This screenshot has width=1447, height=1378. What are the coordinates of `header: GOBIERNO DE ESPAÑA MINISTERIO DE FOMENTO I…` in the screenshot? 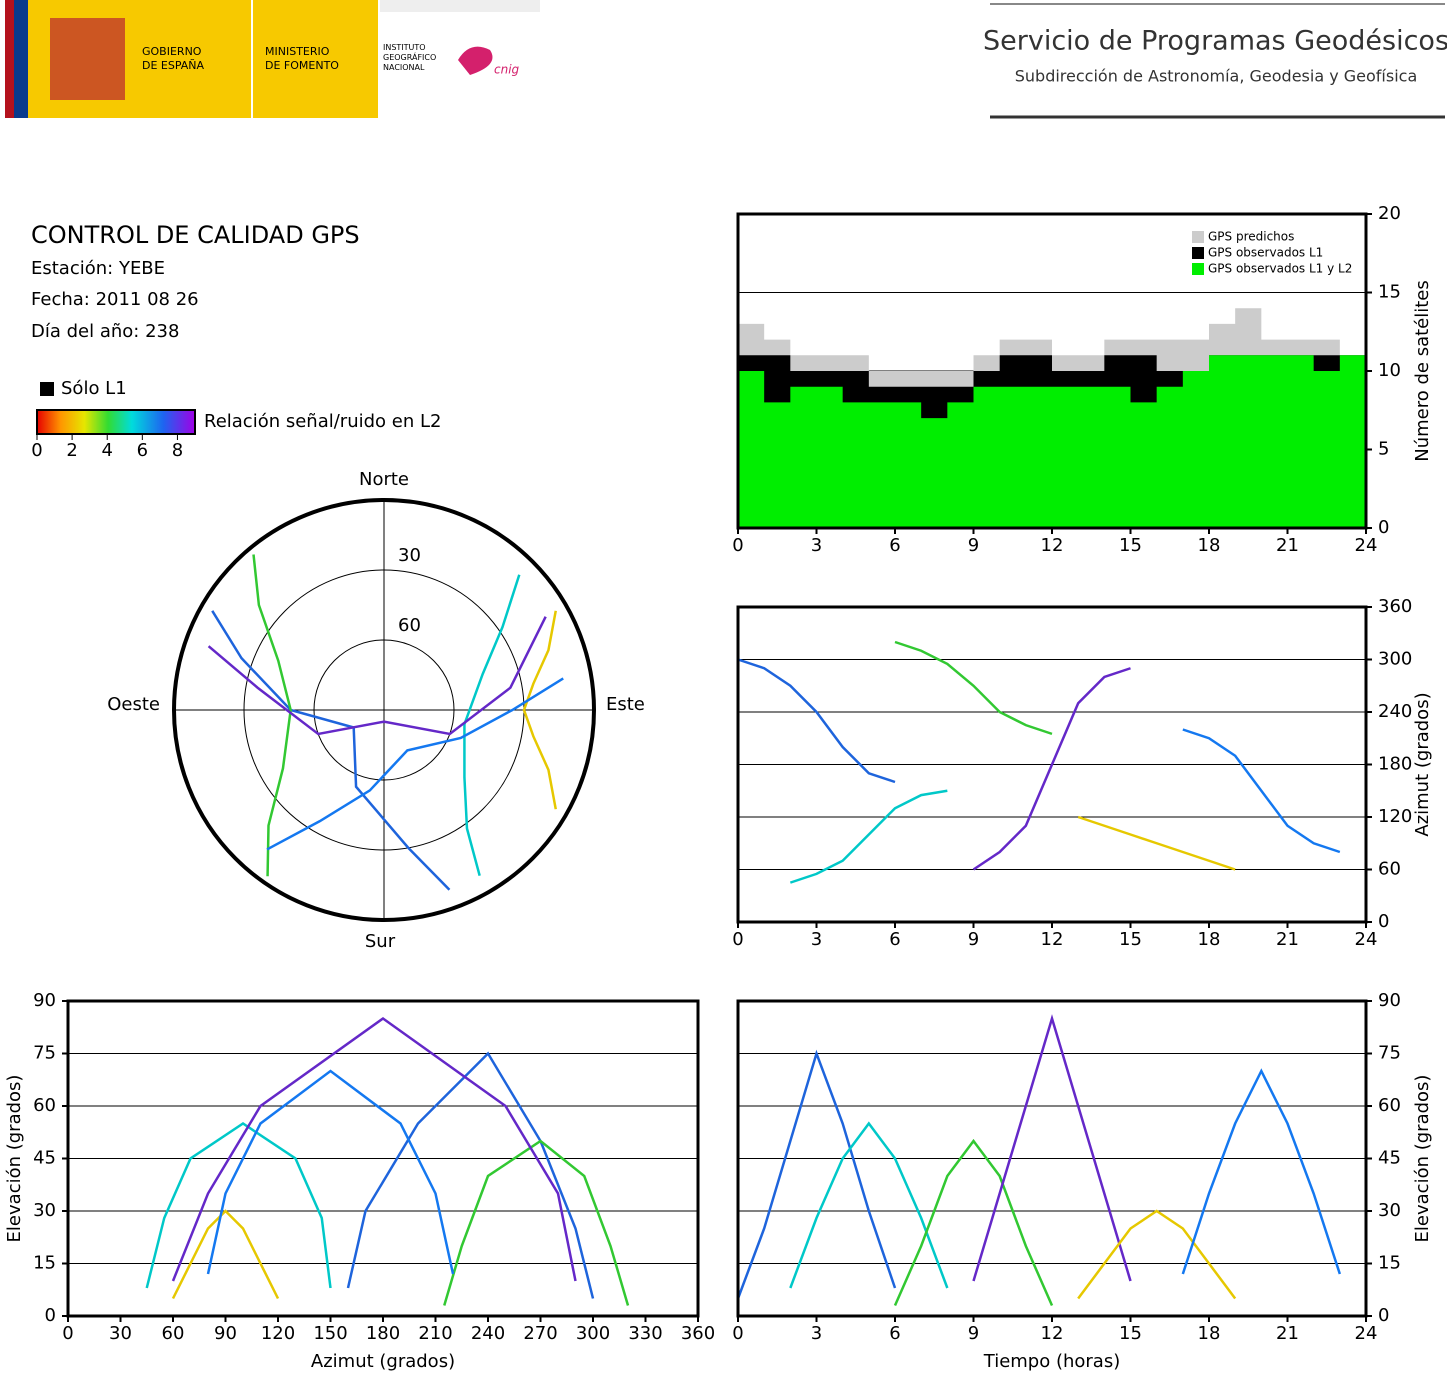 It's located at (726, 59).